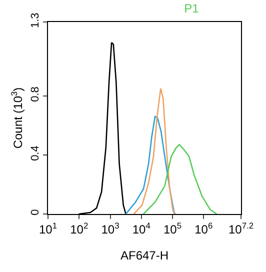 The height and width of the screenshot is (272, 266). What do you see at coordinates (110, 228) in the screenshot?
I see `x-tick-label: 10$^{3}$` at bounding box center [110, 228].